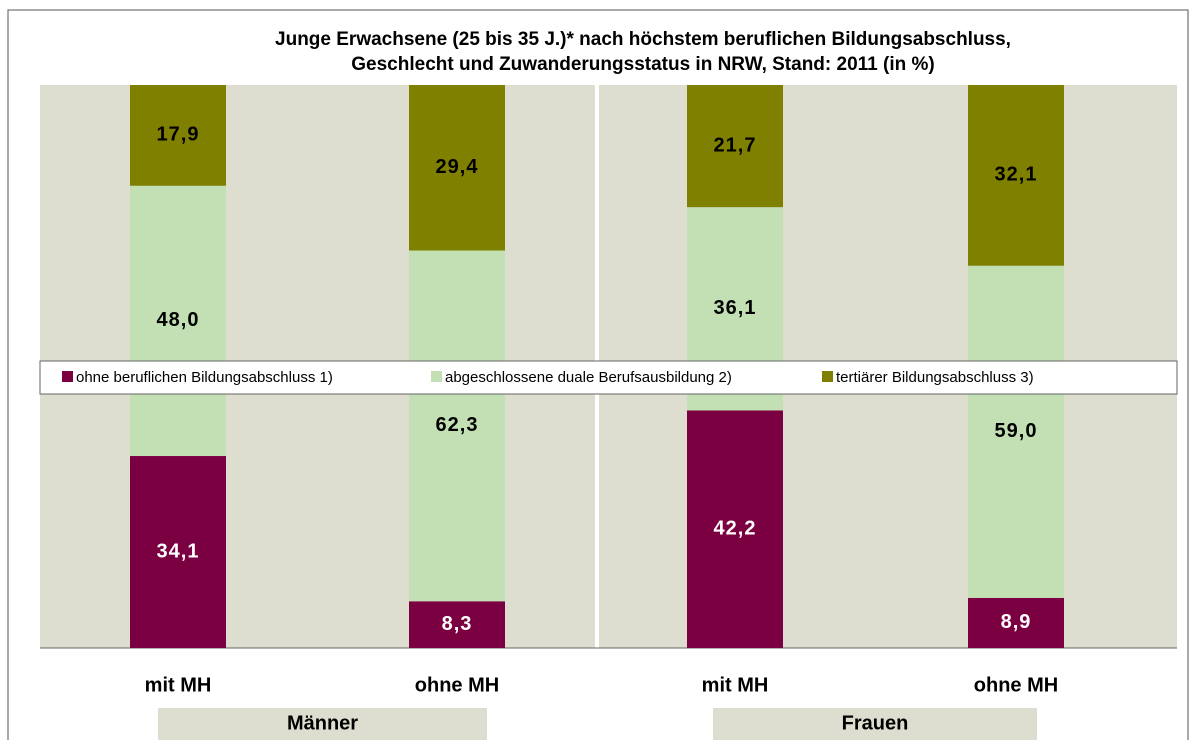 This screenshot has height=740, width=1197. I want to click on group-label: Frauen, so click(875, 723).